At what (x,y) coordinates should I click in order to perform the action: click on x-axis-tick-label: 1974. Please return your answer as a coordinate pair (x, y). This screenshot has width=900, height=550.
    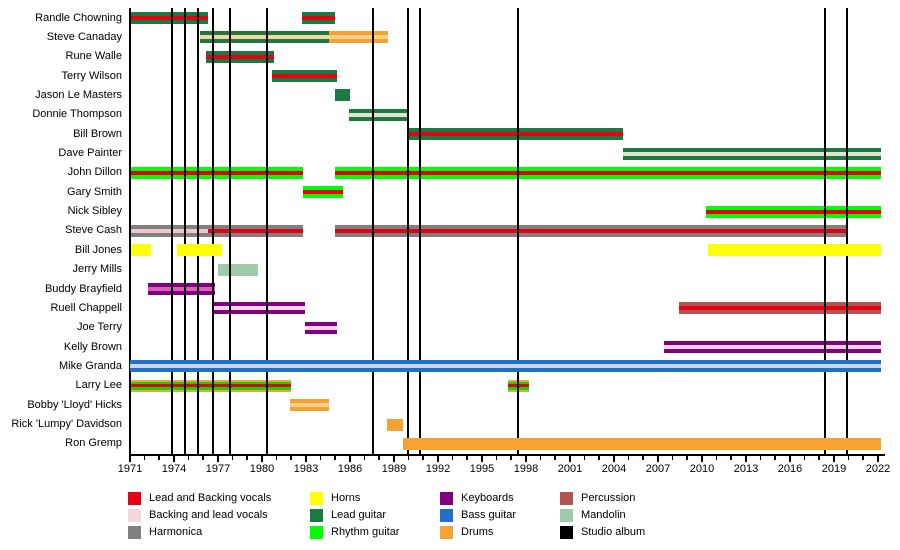
    Looking at the image, I should click on (174, 469).